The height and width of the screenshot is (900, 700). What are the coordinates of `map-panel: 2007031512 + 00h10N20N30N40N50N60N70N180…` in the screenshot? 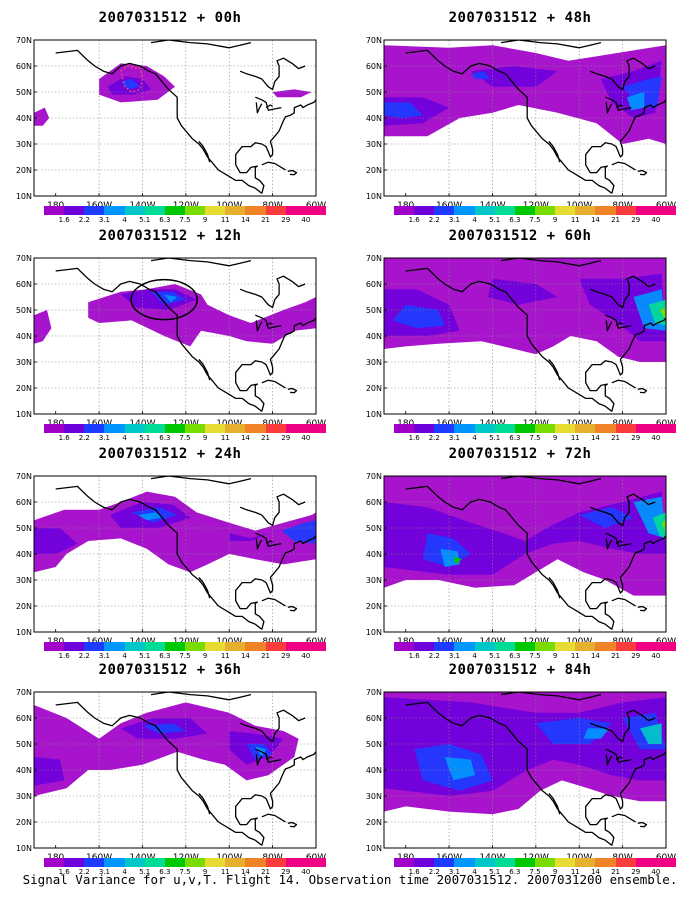 It's located at (170, 117).